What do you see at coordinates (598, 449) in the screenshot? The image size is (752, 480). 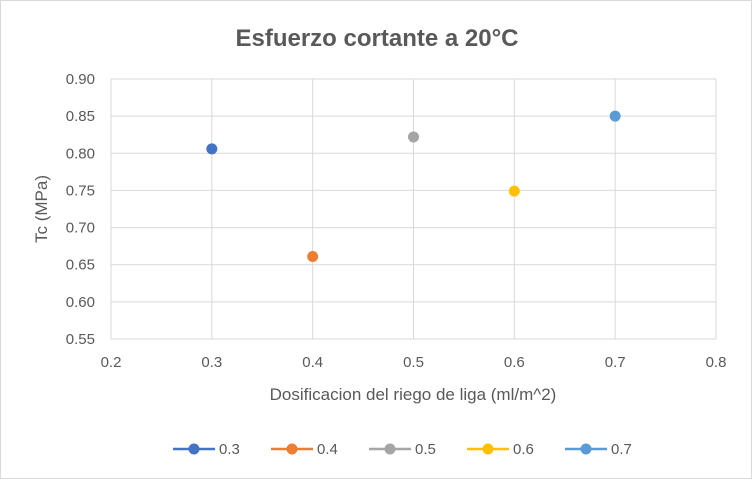 I see `legend-item: 0.7` at bounding box center [598, 449].